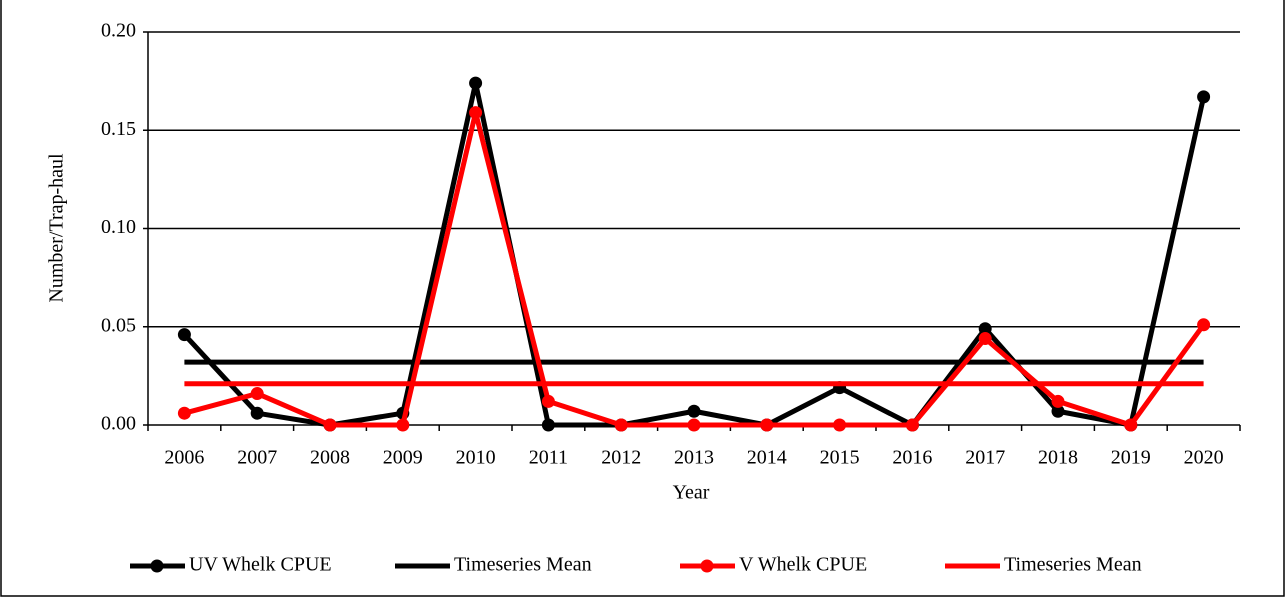  Describe the element at coordinates (691, 493) in the screenshot. I see `x-axis-label: Year` at that location.